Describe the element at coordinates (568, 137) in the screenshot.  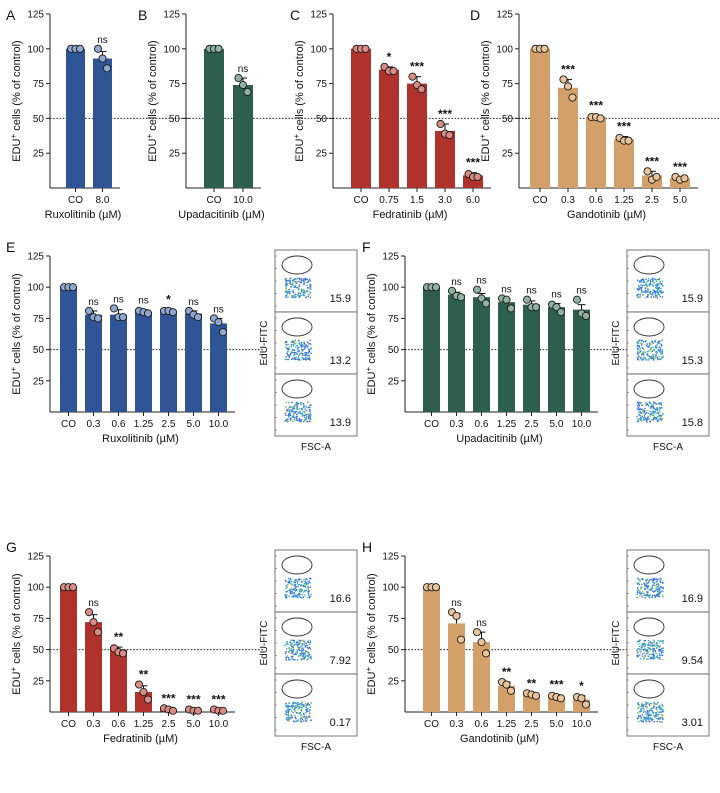
I see `bar-0.3` at that location.